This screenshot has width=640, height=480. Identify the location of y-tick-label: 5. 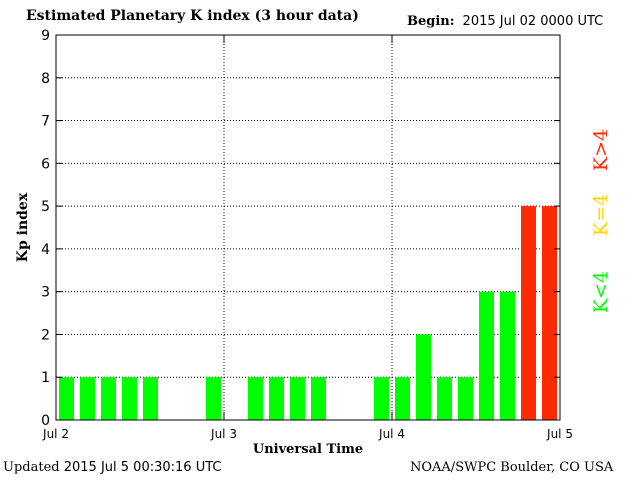
(45, 207).